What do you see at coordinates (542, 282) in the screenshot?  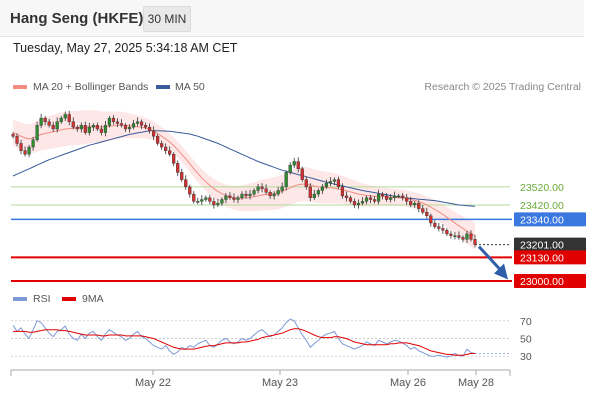 I see `level-label-support: 23000.00` at bounding box center [542, 282].